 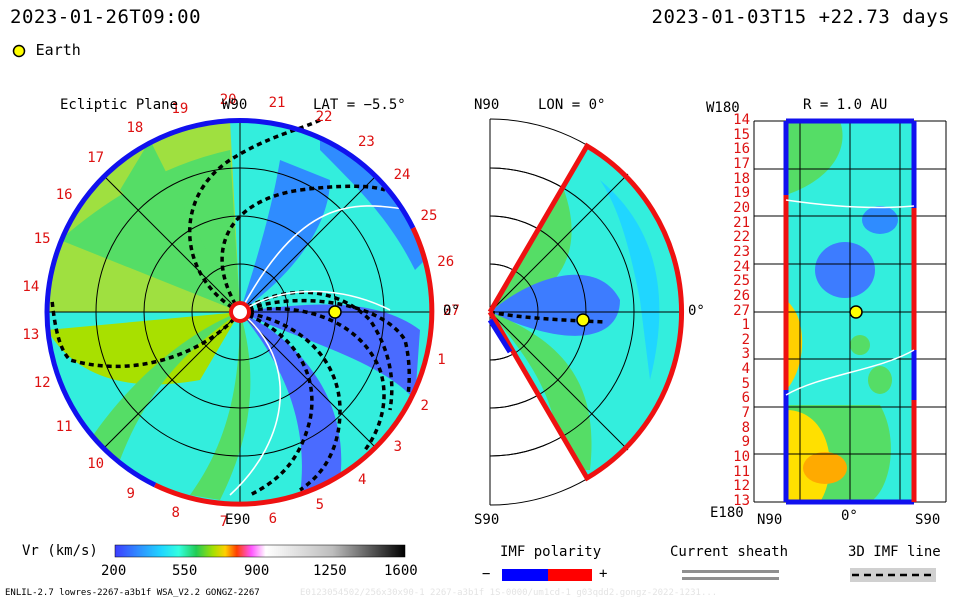 What do you see at coordinates (745, 369) in the screenshot?
I see `radial-y-label: 4` at bounding box center [745, 369].